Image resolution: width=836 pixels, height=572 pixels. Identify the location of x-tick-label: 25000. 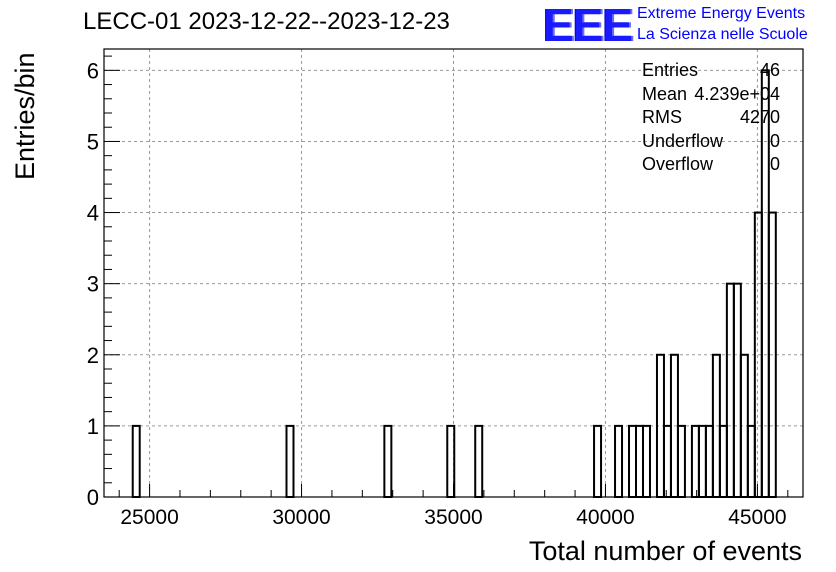
(149, 517).